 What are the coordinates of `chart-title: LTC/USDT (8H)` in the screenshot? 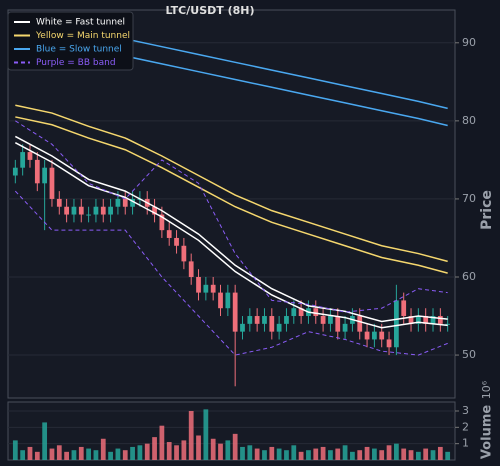 It's located at (209, 10).